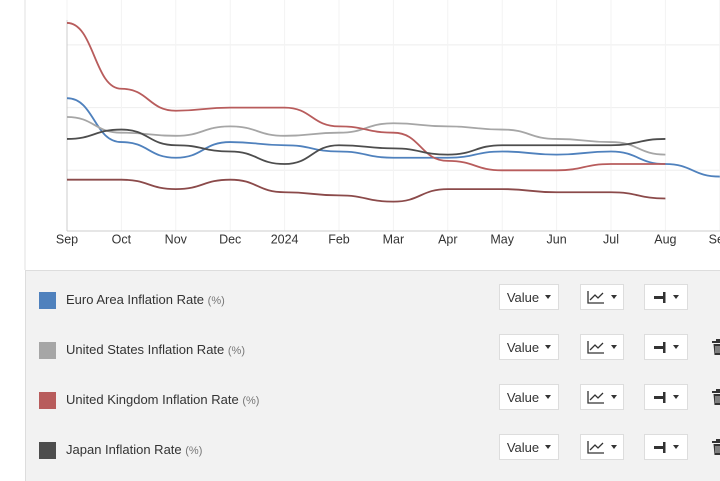 Image resolution: width=720 pixels, height=481 pixels. Describe the element at coordinates (611, 239) in the screenshot. I see `x-tick-label: Jul` at that location.